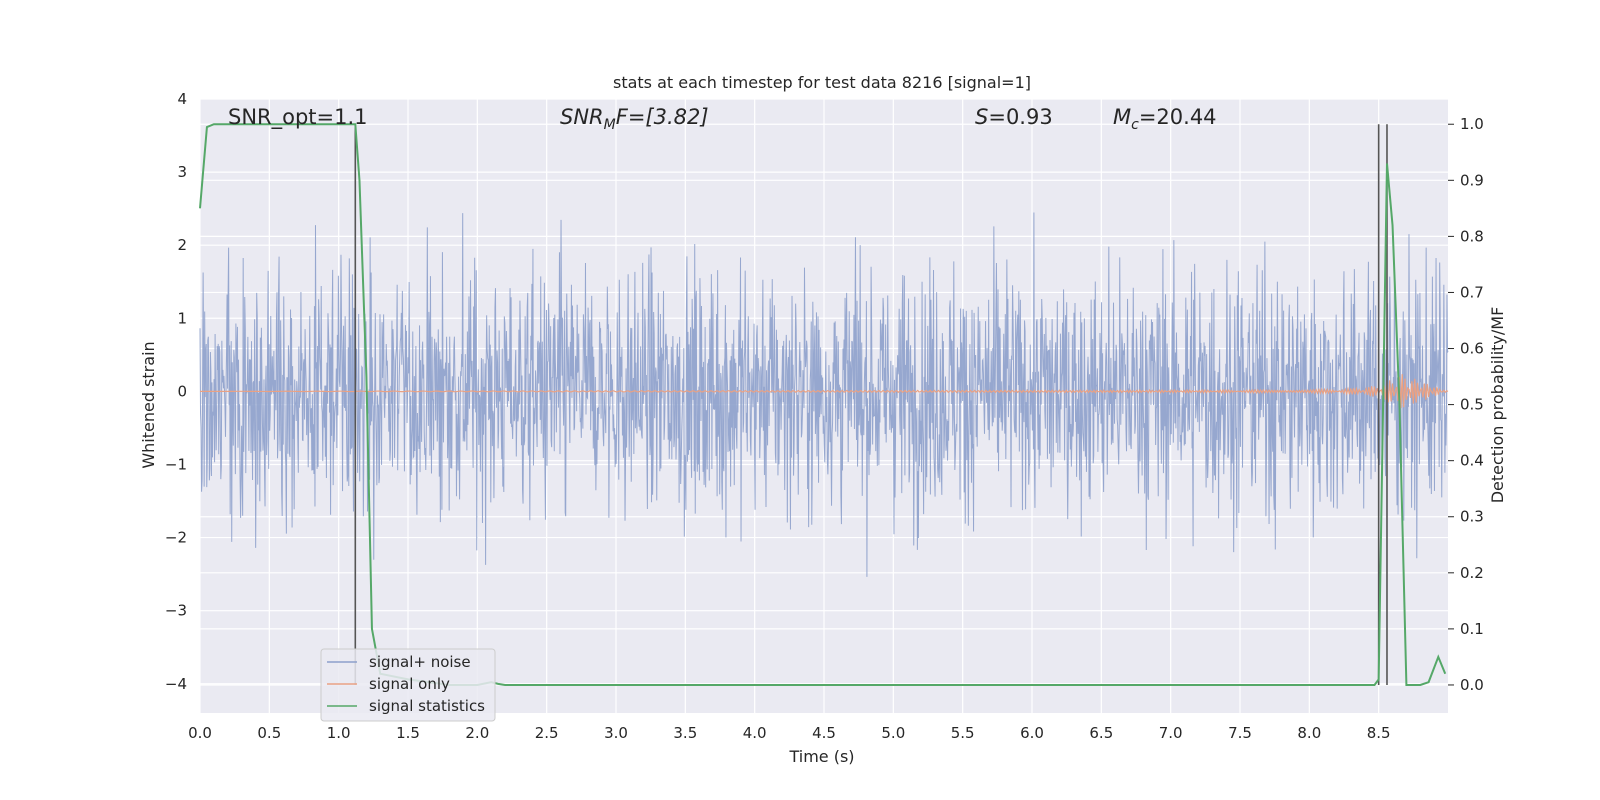 The height and width of the screenshot is (800, 1600). I want to click on y2-tick-label: 0.9, so click(1472, 180).